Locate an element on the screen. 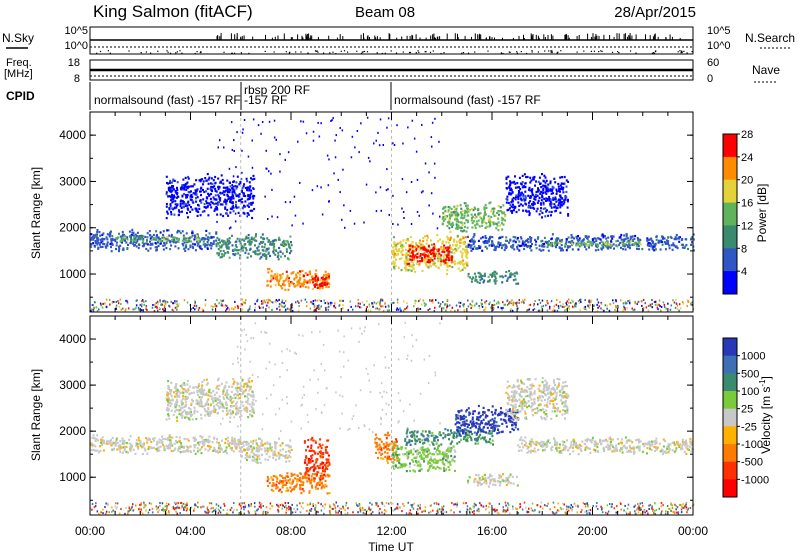 This screenshot has height=554, width=800. nsearch-tick-bottom: 10^0 is located at coordinates (719, 46).